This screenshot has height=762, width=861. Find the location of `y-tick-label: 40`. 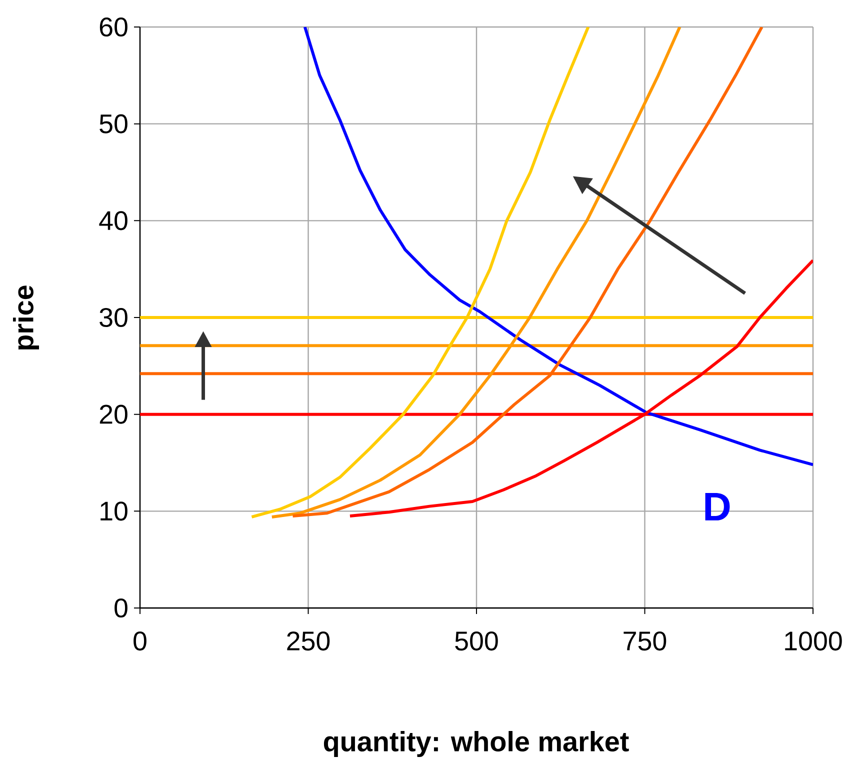

y-tick-label: 40 is located at coordinates (113, 220).